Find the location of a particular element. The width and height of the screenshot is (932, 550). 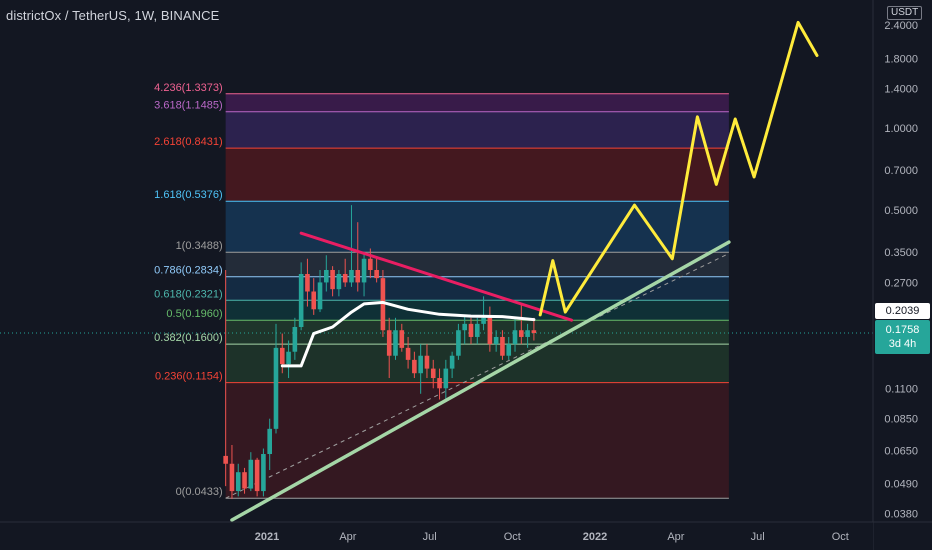

price-tick-label: 0.1100 is located at coordinates (901, 389).